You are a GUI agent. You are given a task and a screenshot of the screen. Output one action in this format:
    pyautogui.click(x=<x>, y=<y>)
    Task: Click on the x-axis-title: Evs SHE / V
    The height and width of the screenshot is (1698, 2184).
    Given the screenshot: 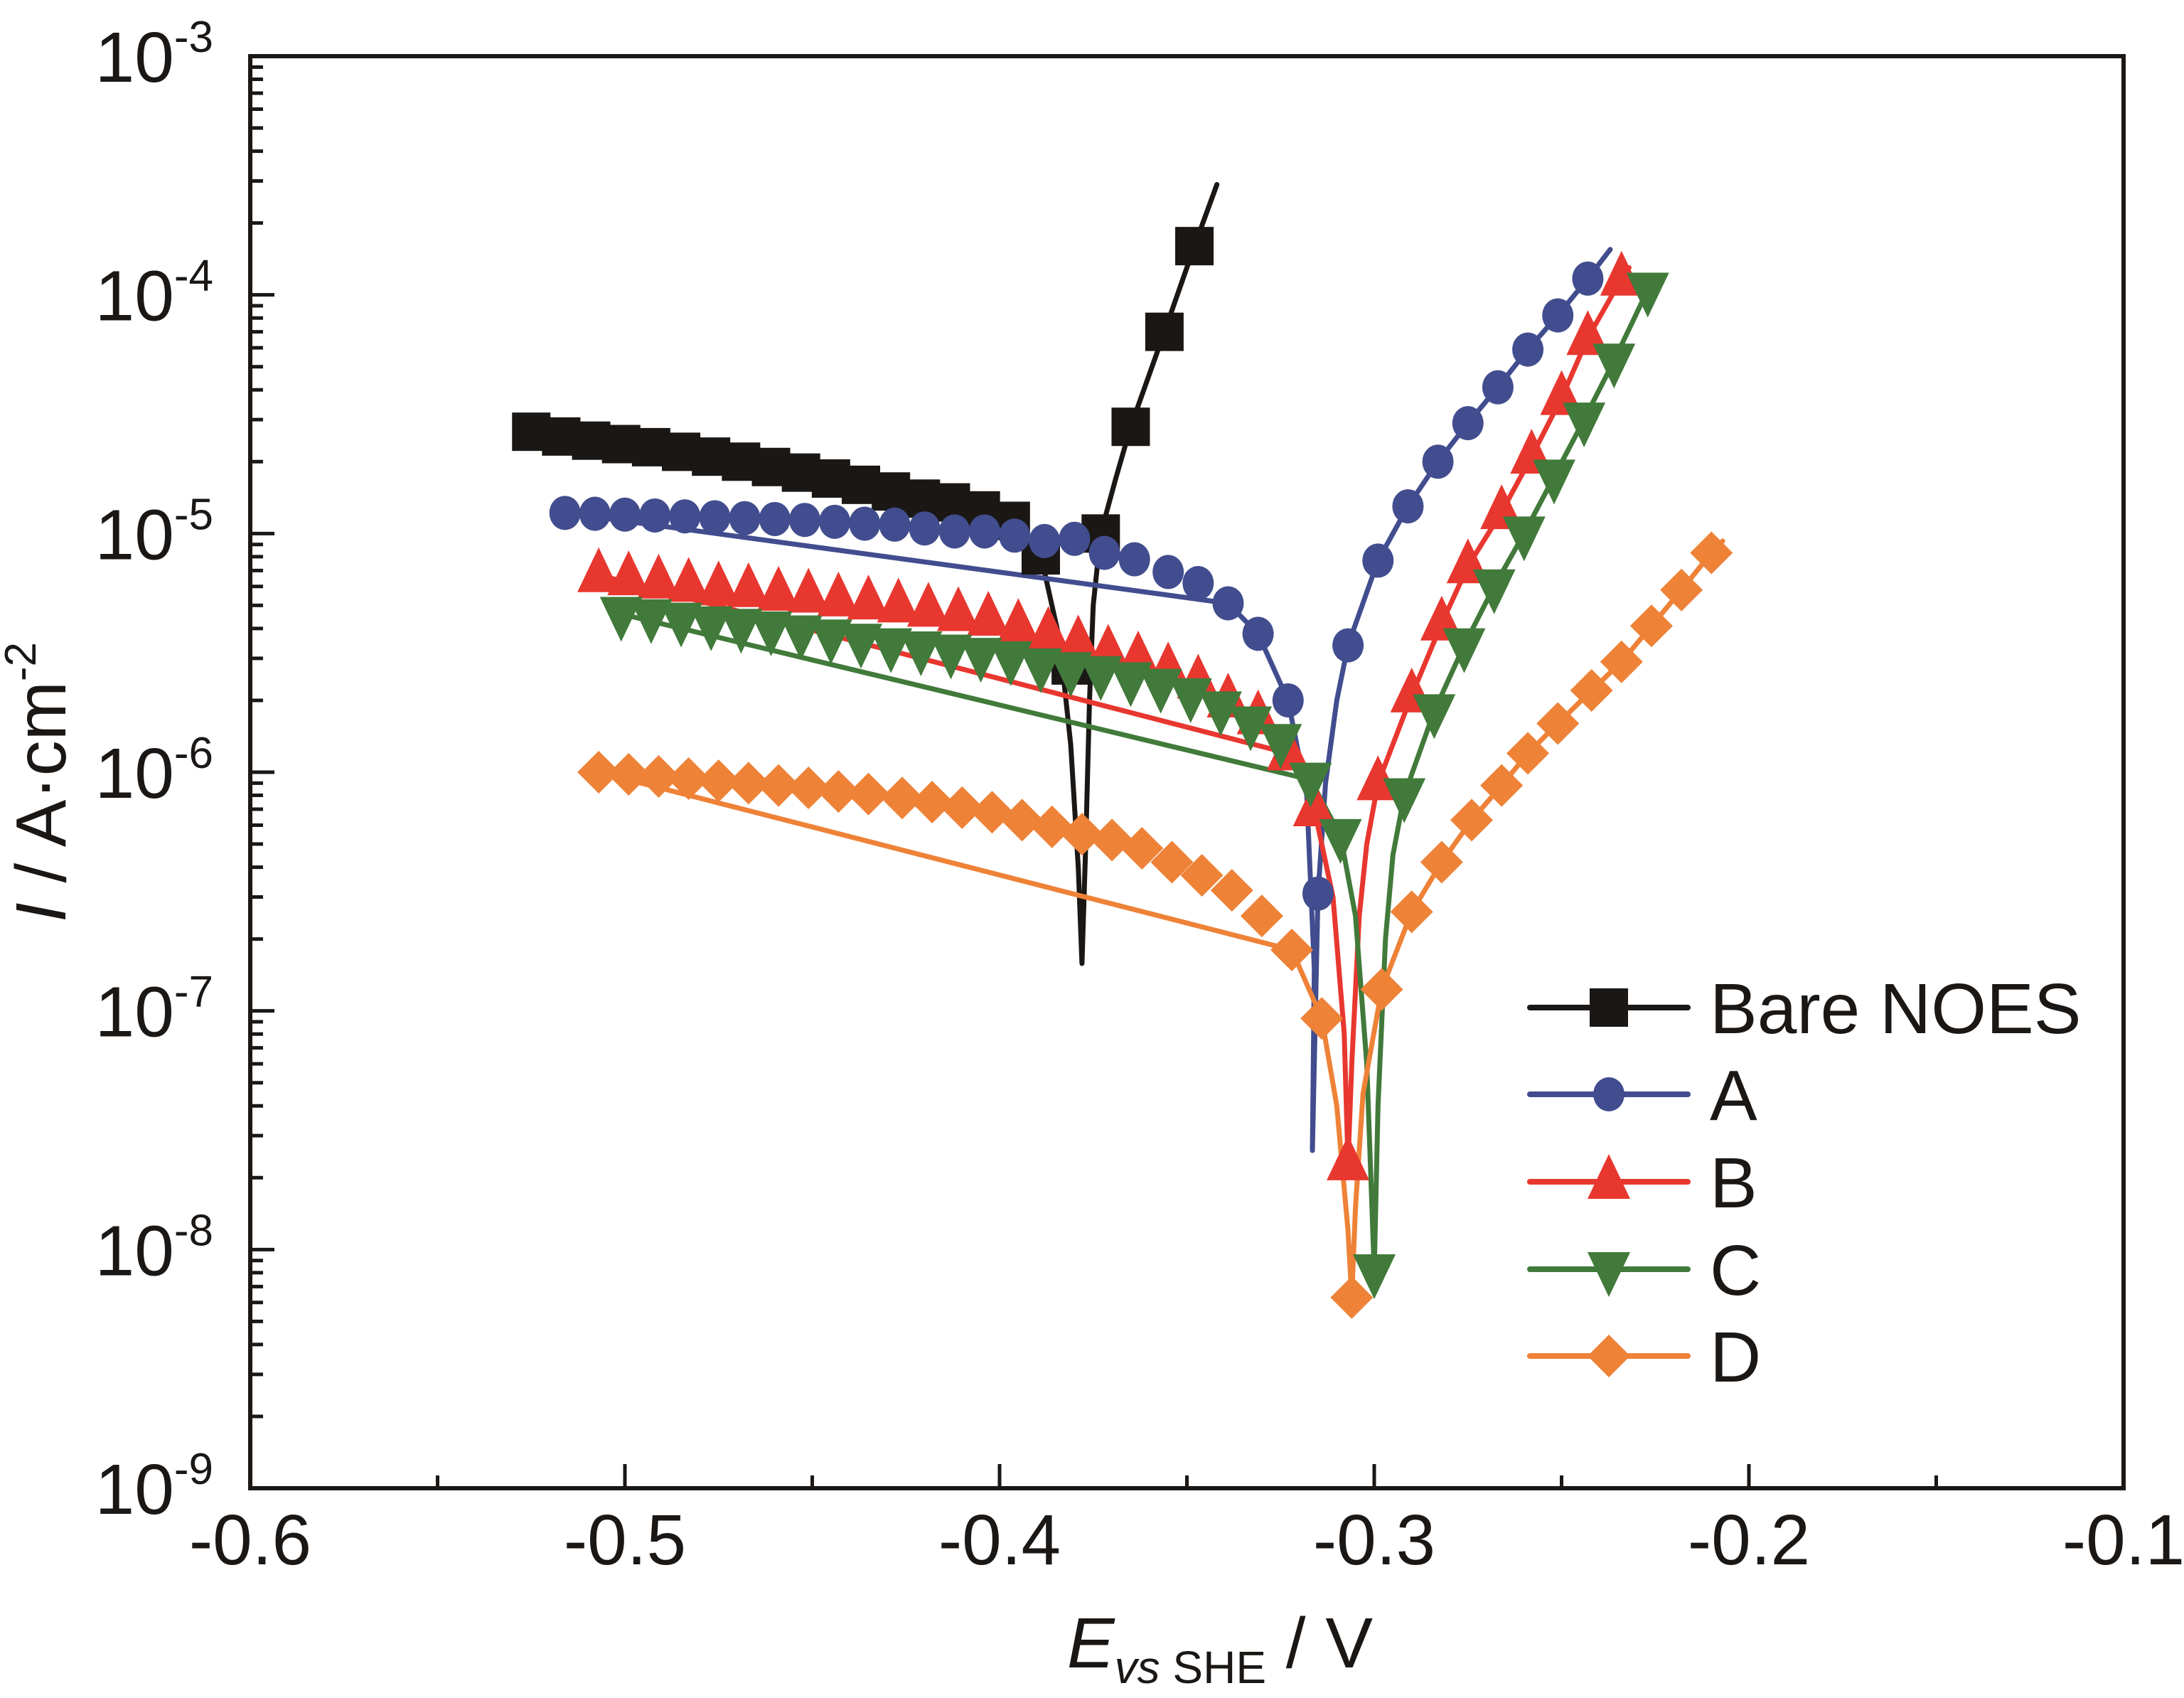 What is the action you would take?
    pyautogui.click(x=1220, y=1648)
    